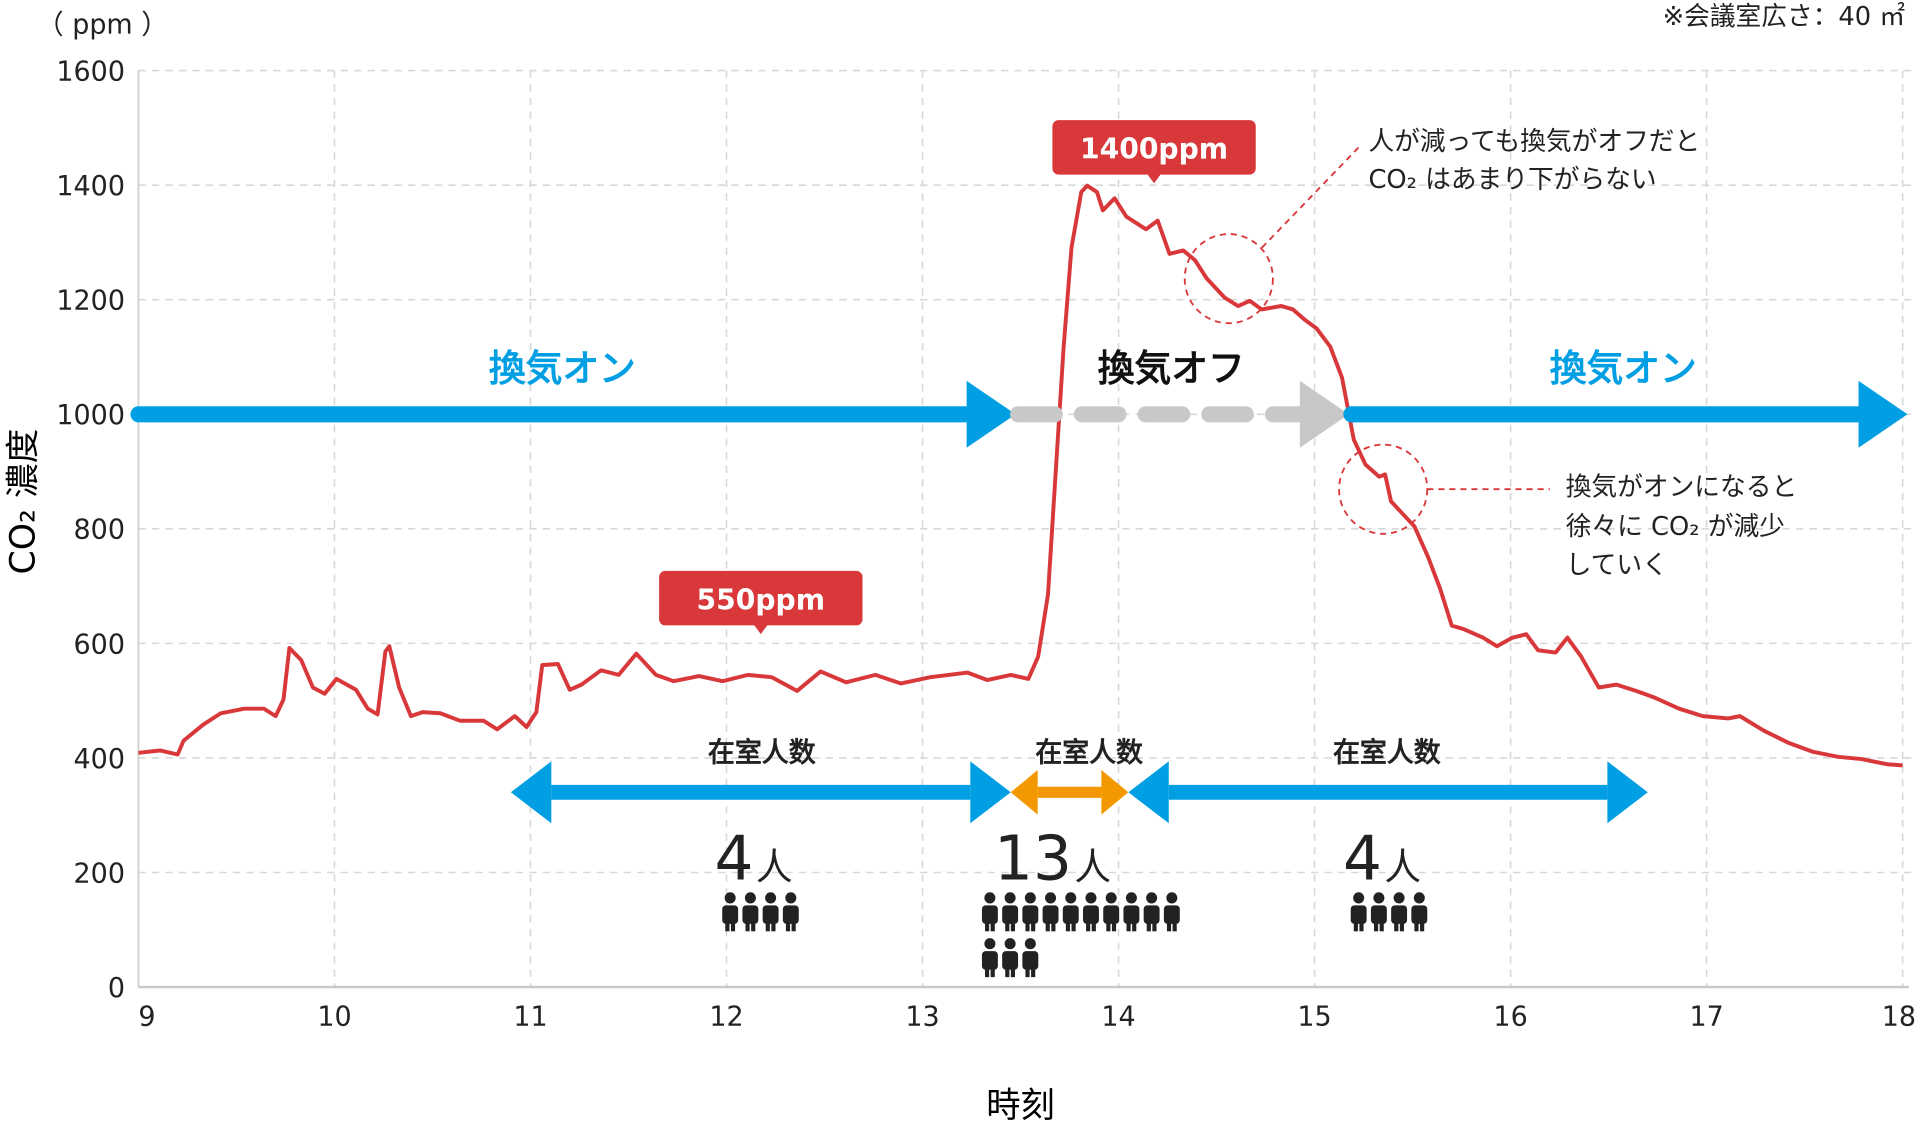  What do you see at coordinates (760, 834) in the screenshot?
I see `occupancy-range: 在室人数 4 人` at bounding box center [760, 834].